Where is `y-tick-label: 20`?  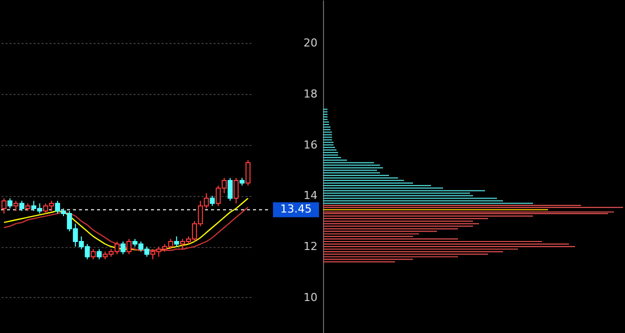
y-tick-label: 20 is located at coordinates (311, 43).